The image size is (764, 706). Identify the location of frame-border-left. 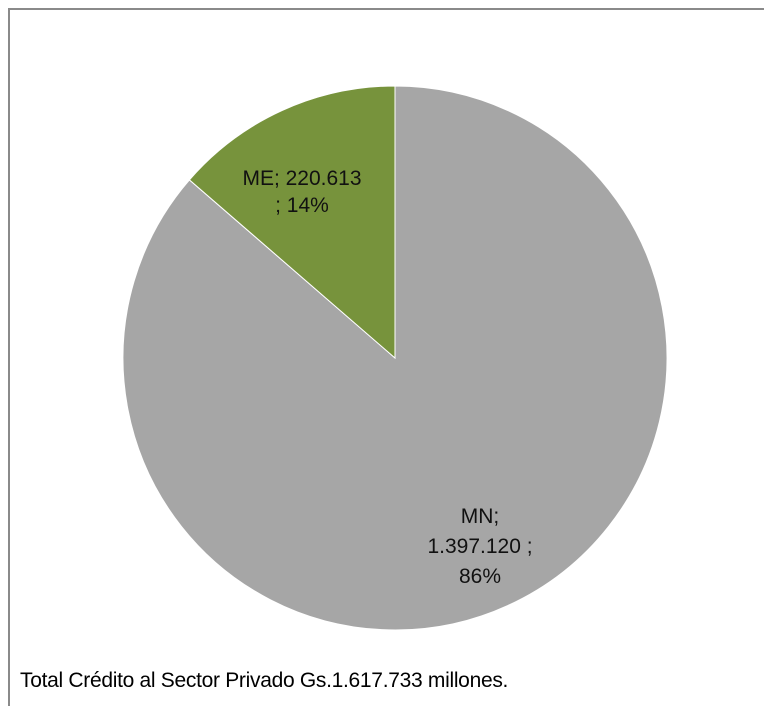
(9, 357).